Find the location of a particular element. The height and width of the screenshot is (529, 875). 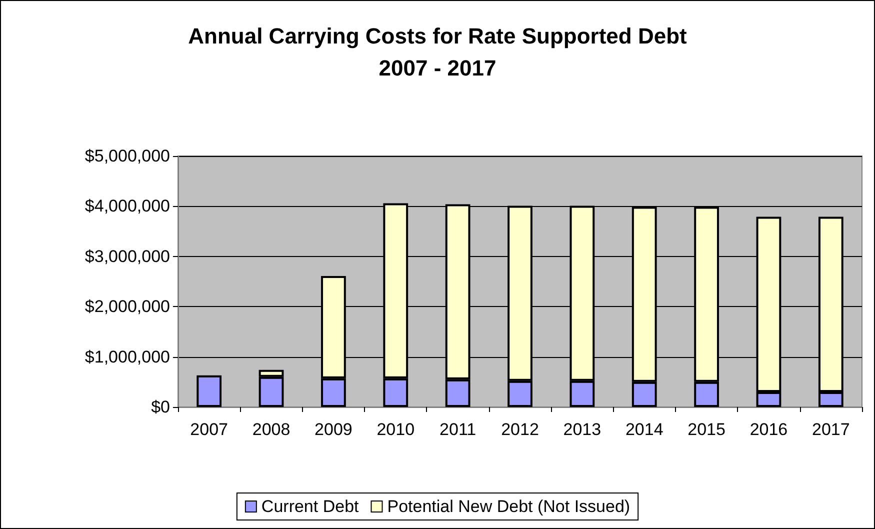

x-tick-label: 2013 is located at coordinates (582, 429).